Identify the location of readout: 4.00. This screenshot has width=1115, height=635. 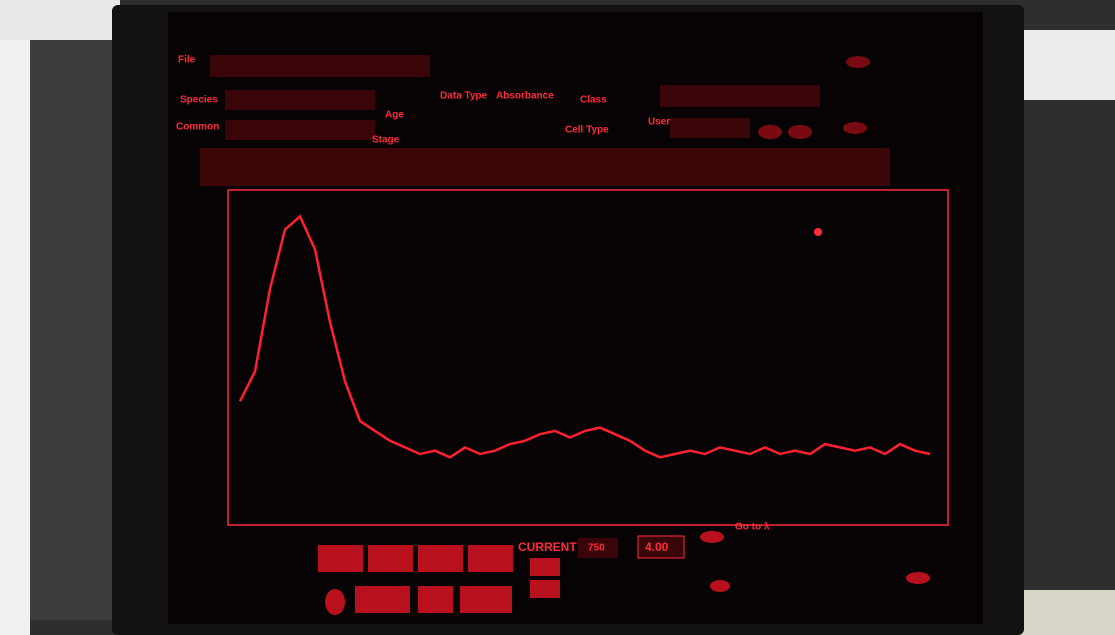
(657, 547).